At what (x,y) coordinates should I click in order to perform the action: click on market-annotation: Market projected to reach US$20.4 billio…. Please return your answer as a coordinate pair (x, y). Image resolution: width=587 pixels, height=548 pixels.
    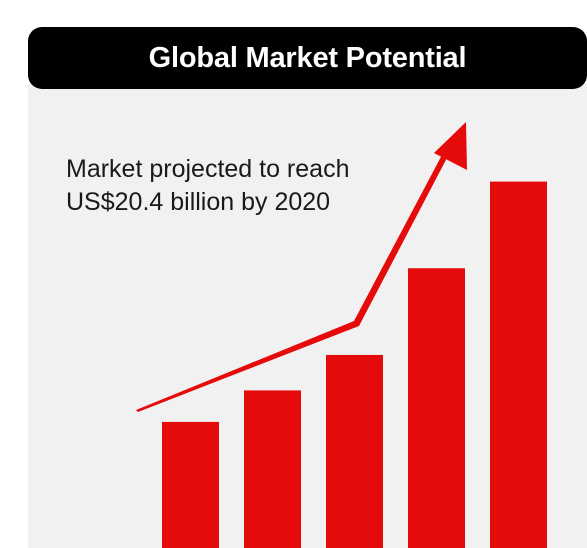
    Looking at the image, I should click on (207, 186).